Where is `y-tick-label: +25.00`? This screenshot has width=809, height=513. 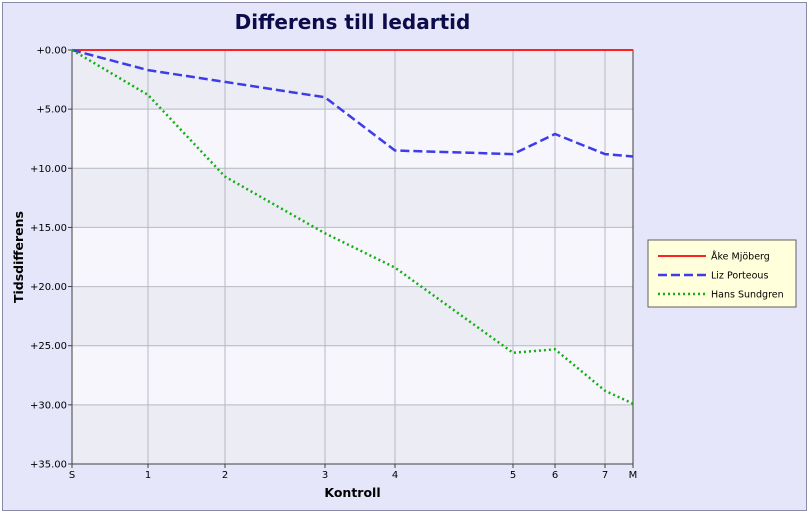
y-tick-label: +25.00 is located at coordinates (48, 346).